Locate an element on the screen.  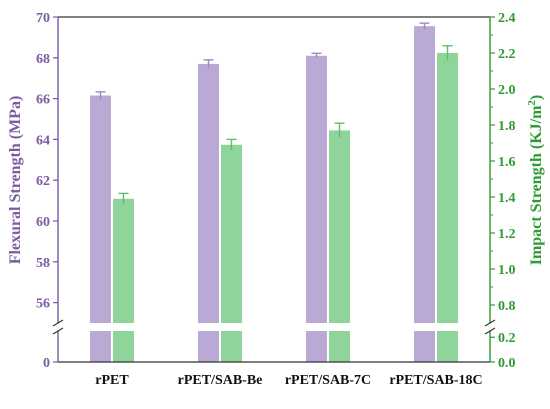
left-lower-tick-label-0: 0 is located at coordinates (46, 363).